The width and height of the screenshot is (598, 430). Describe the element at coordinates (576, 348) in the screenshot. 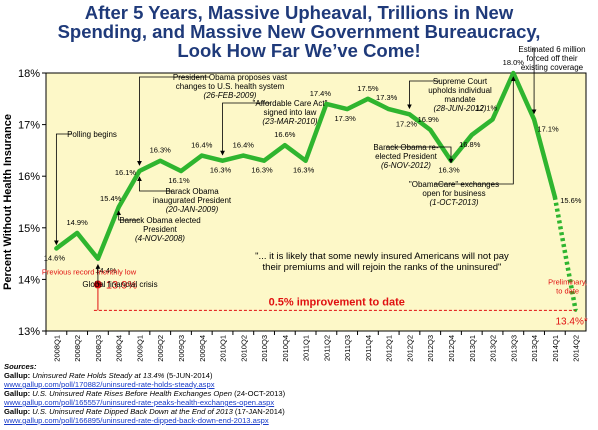

I see `x-tick-label: 2014Q2` at that location.